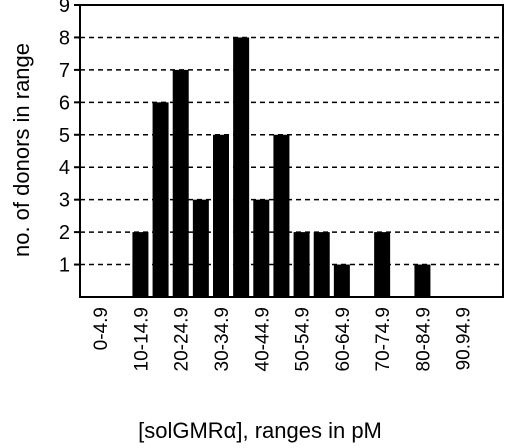 Image resolution: width=520 pixels, height=448 pixels. What do you see at coordinates (464, 338) in the screenshot?
I see `x-tick-label: 90.94.9` at bounding box center [464, 338].